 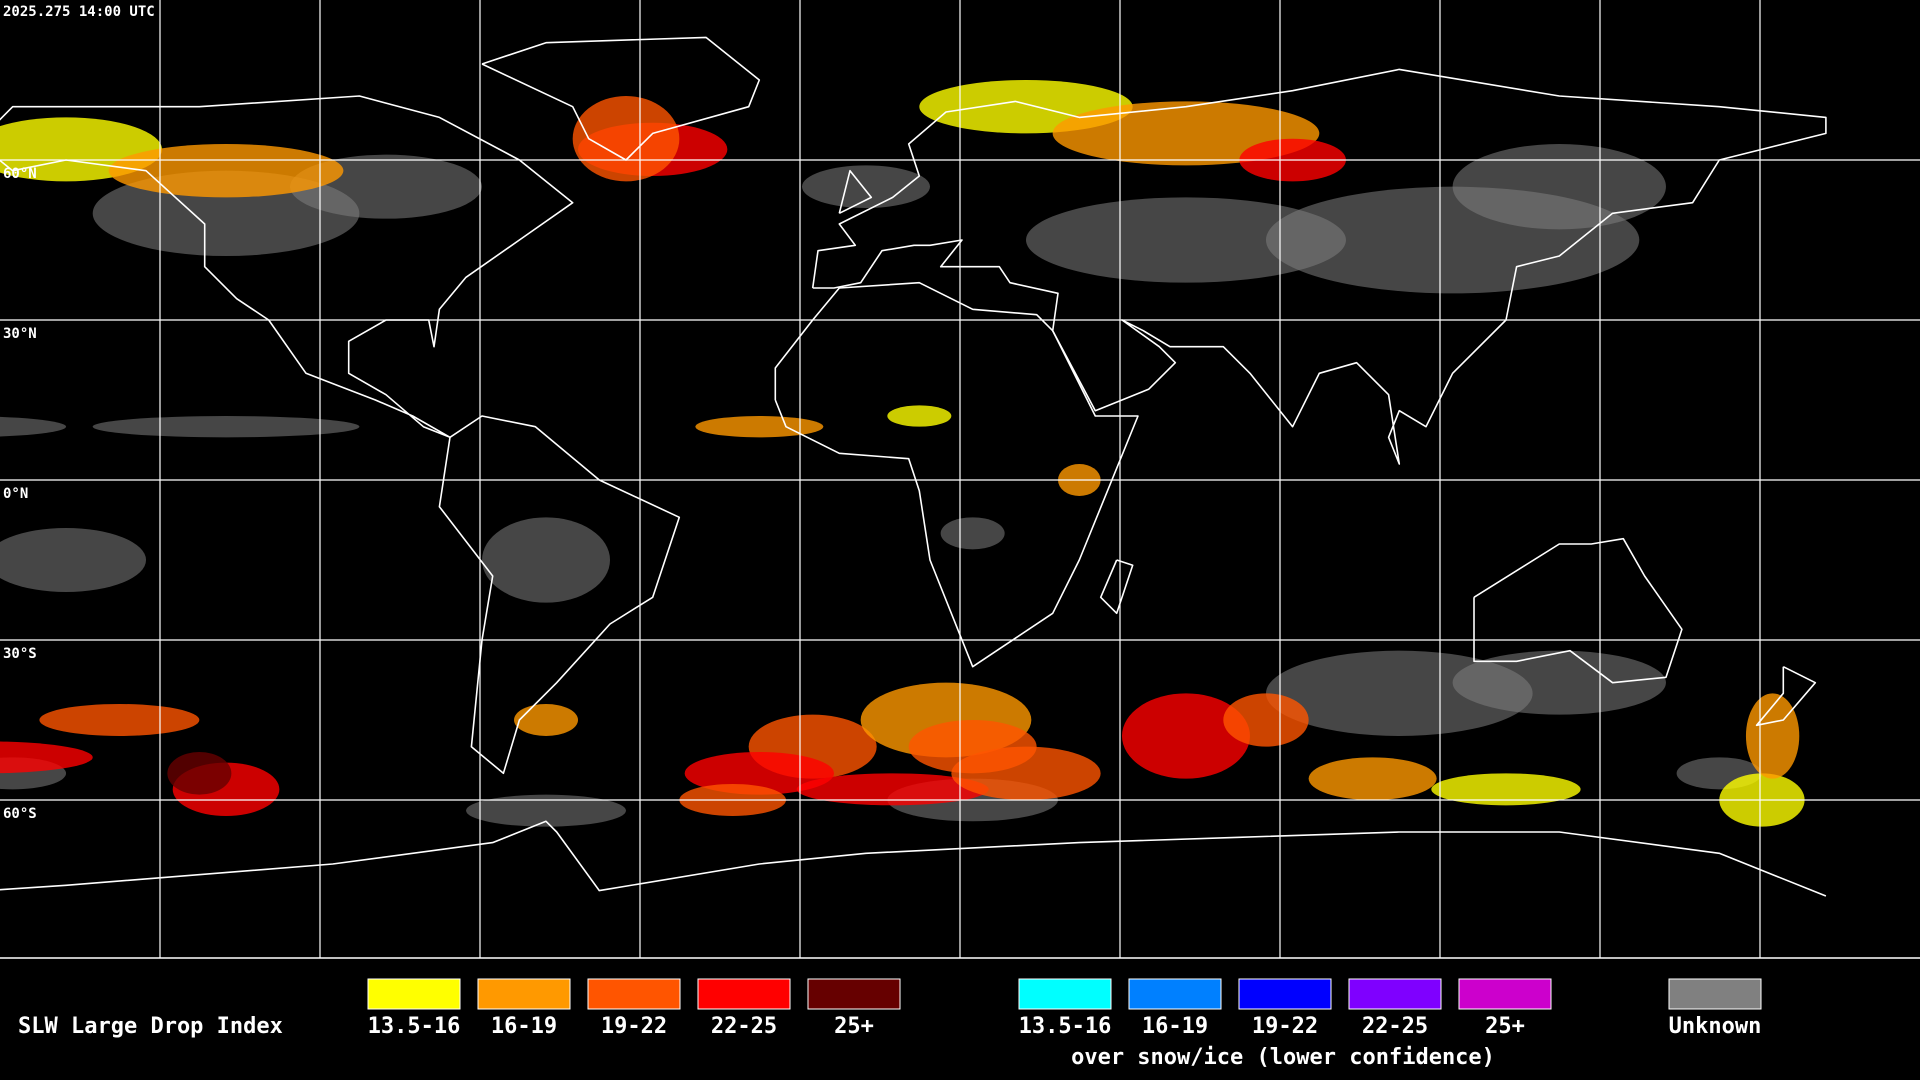 I want to click on latitude-label: 0°N, so click(x=15, y=494).